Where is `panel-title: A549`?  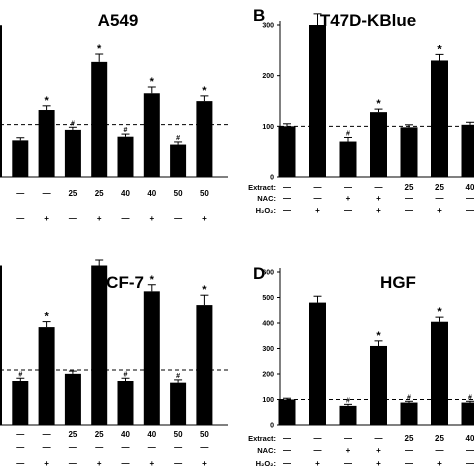
panel-title: A549 is located at coordinates (118, 20).